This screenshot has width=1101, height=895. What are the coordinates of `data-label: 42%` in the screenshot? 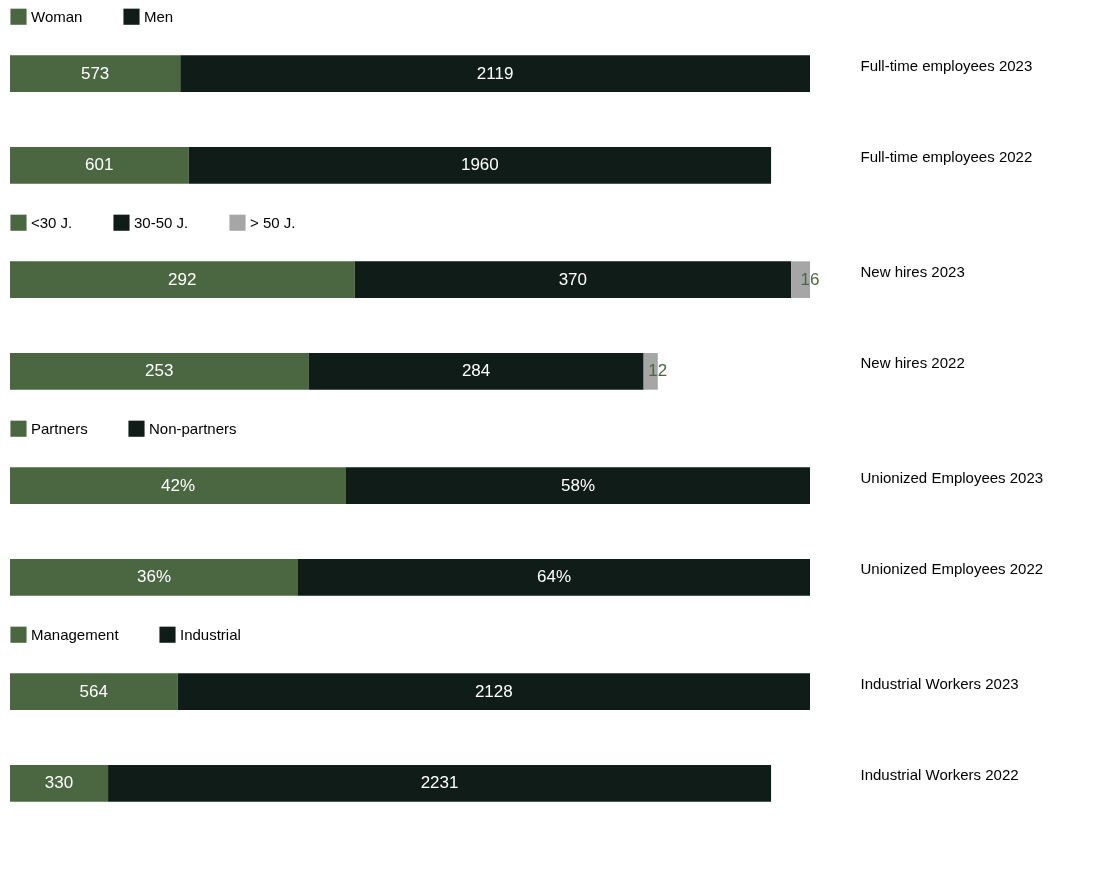 It's located at (178, 485).